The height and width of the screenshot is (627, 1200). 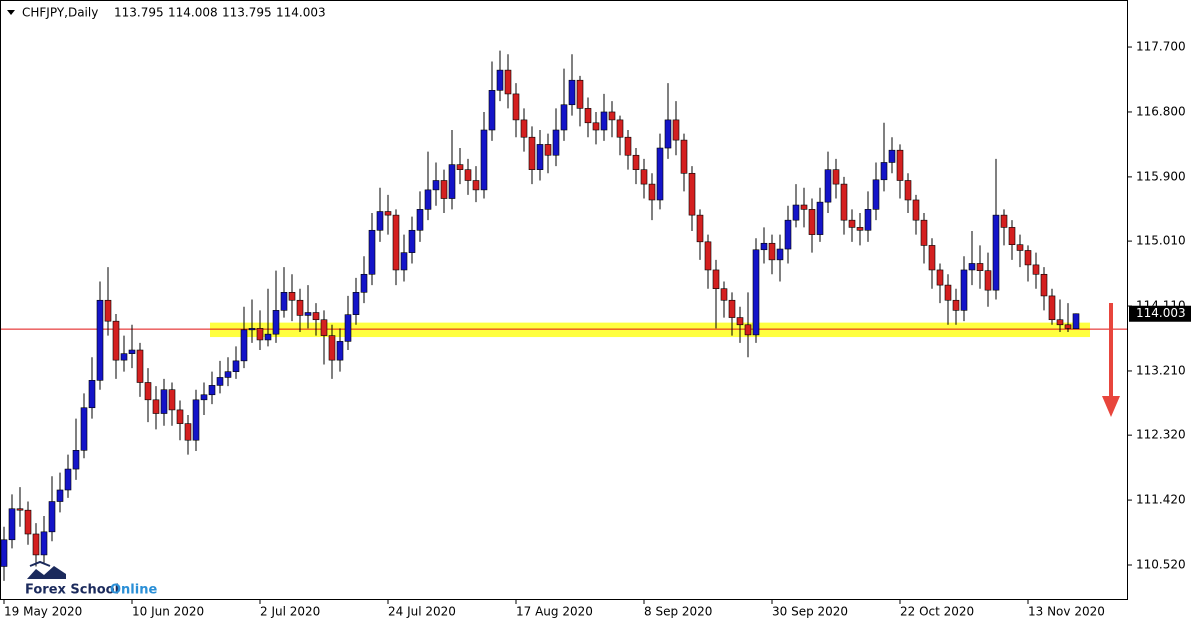 I want to click on y-tick-label: 115.010, so click(x=1161, y=241).